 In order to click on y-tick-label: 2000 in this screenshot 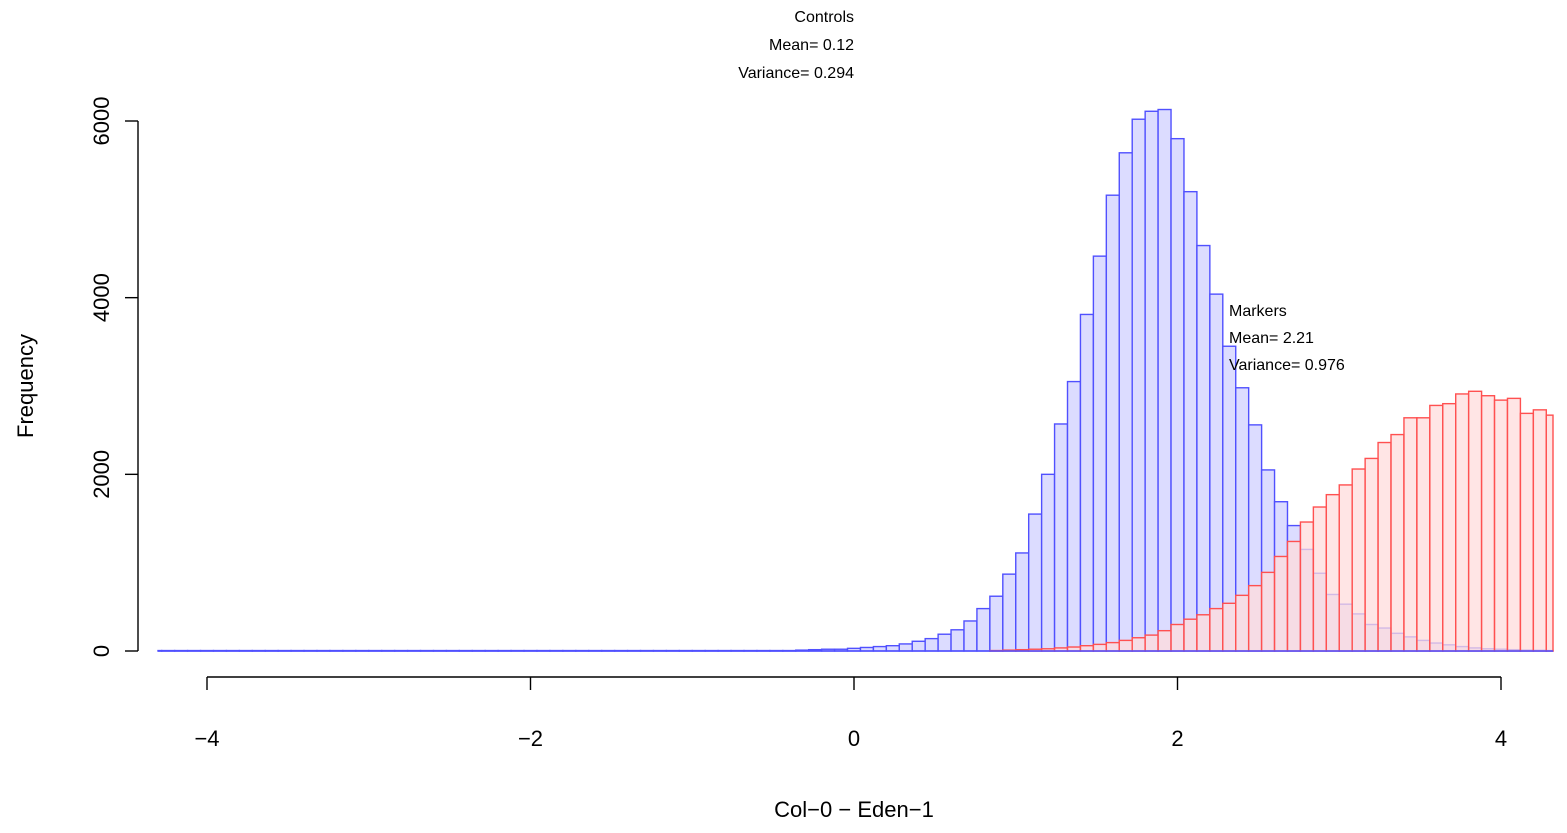, I will do `click(101, 474)`.